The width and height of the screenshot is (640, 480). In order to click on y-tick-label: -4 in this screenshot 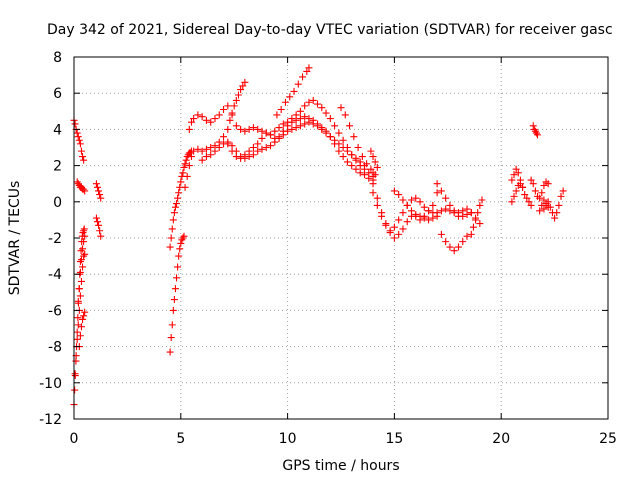, I will do `click(55, 275)`.